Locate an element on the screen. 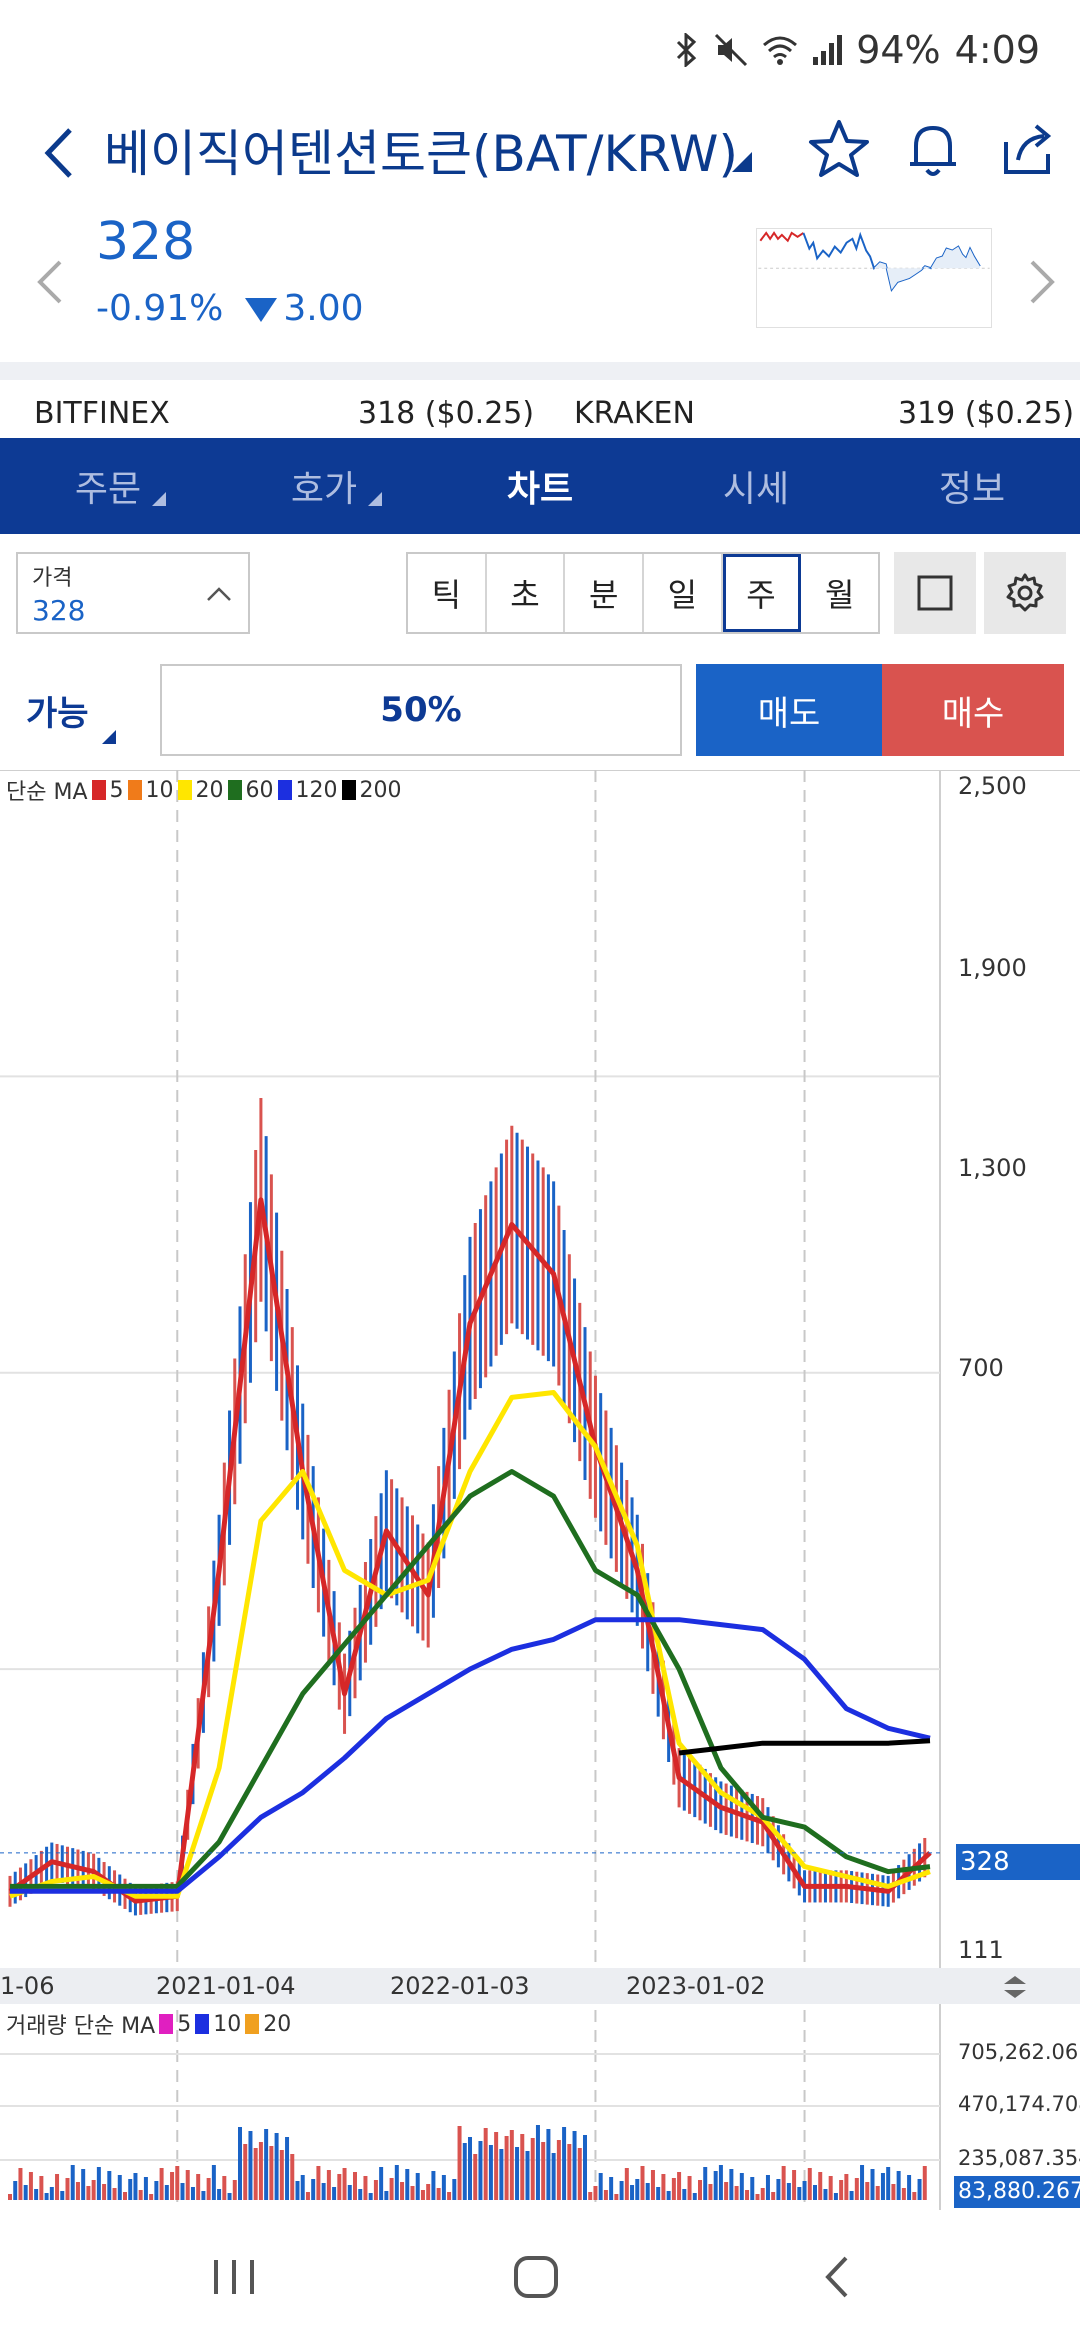  volume-legend-title: 거래량 단순 MA is located at coordinates (81, 2026).